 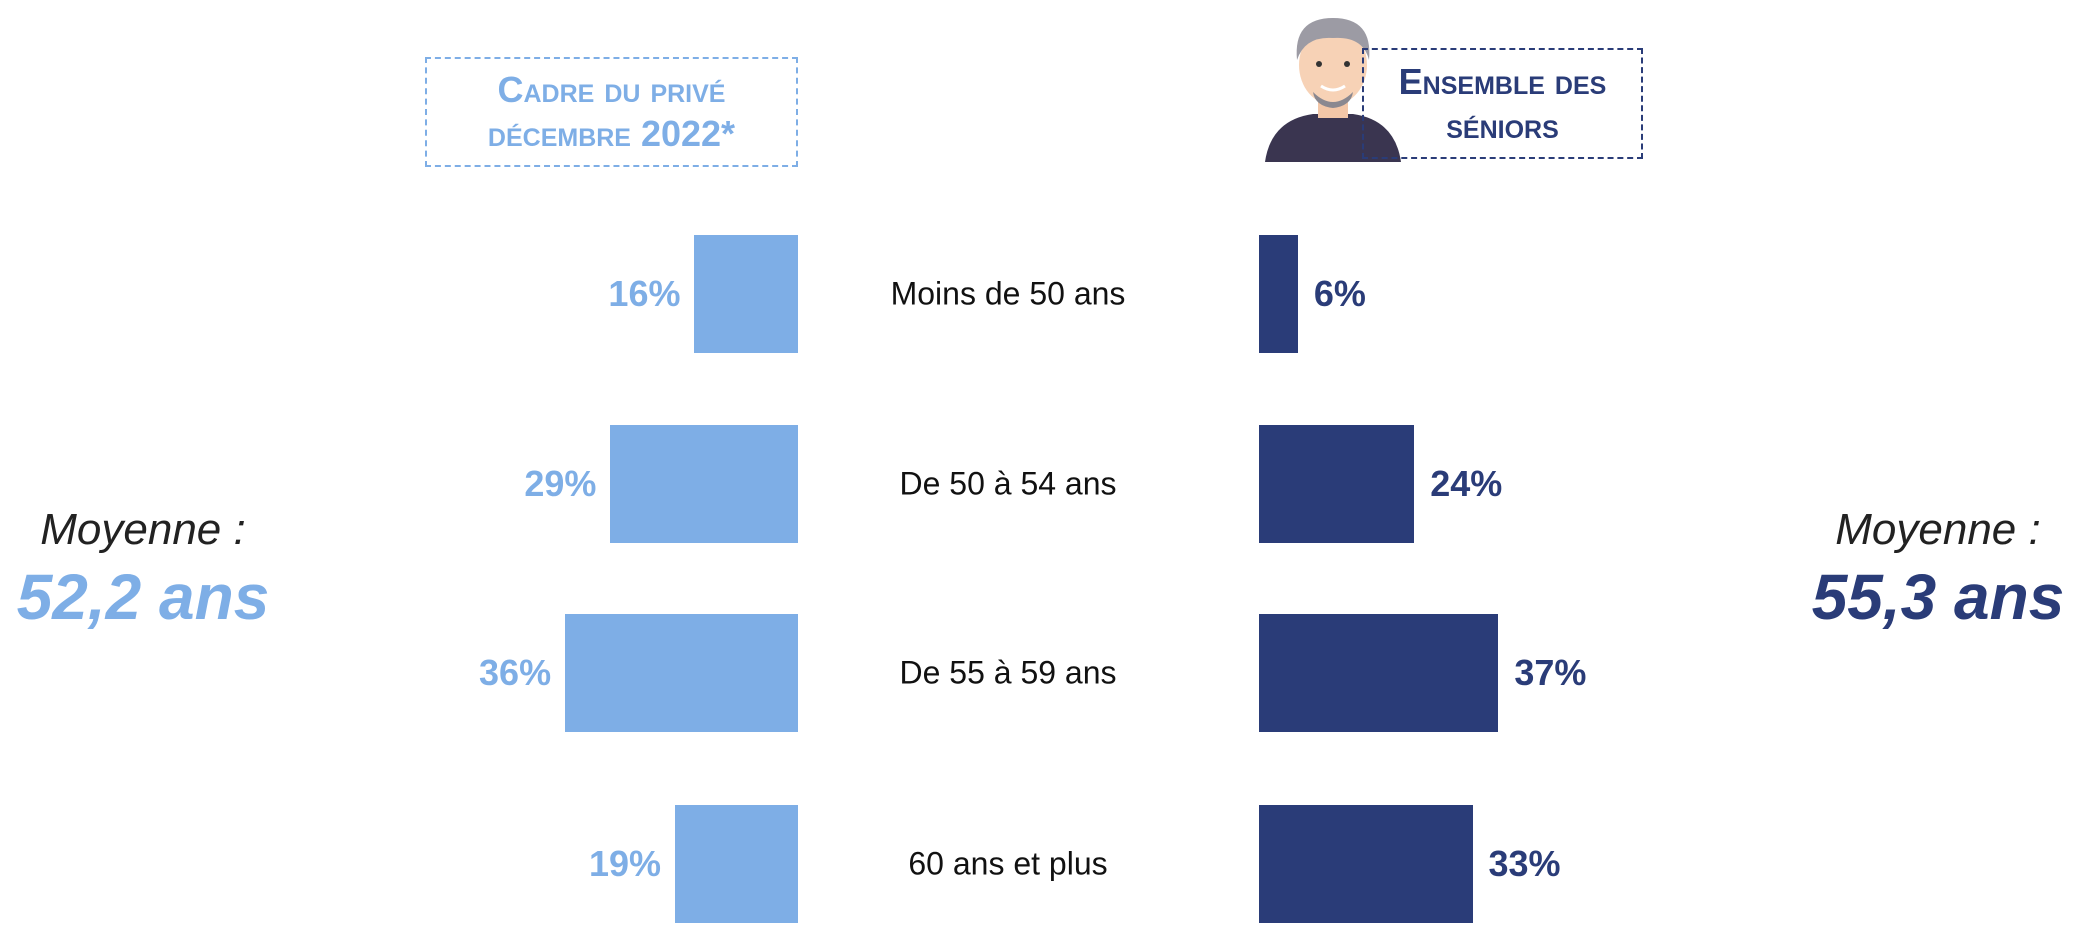 What do you see at coordinates (625, 863) in the screenshot?
I see `value-label: 19%` at bounding box center [625, 863].